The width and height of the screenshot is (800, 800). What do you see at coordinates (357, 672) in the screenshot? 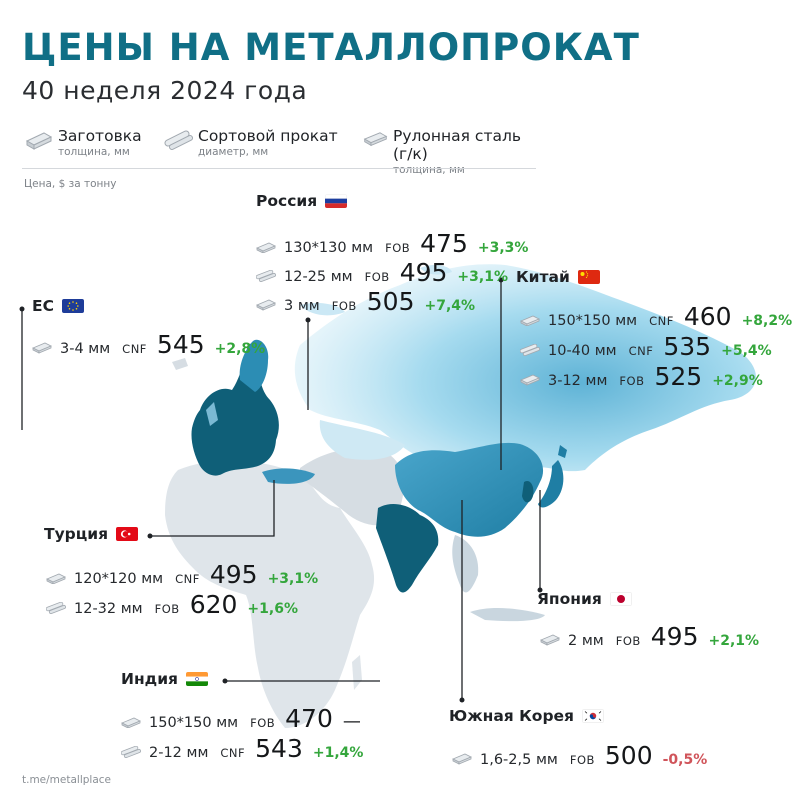
I see `madagascar-shape` at bounding box center [357, 672].